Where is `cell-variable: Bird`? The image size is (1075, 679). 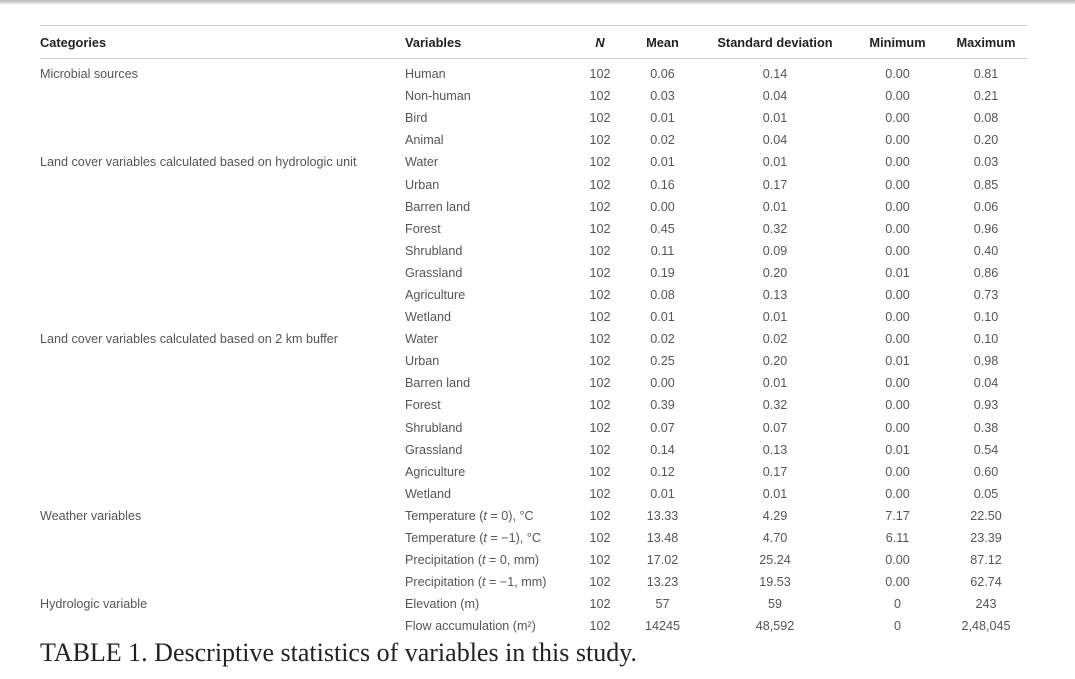 cell-variable: Bird is located at coordinates (416, 118).